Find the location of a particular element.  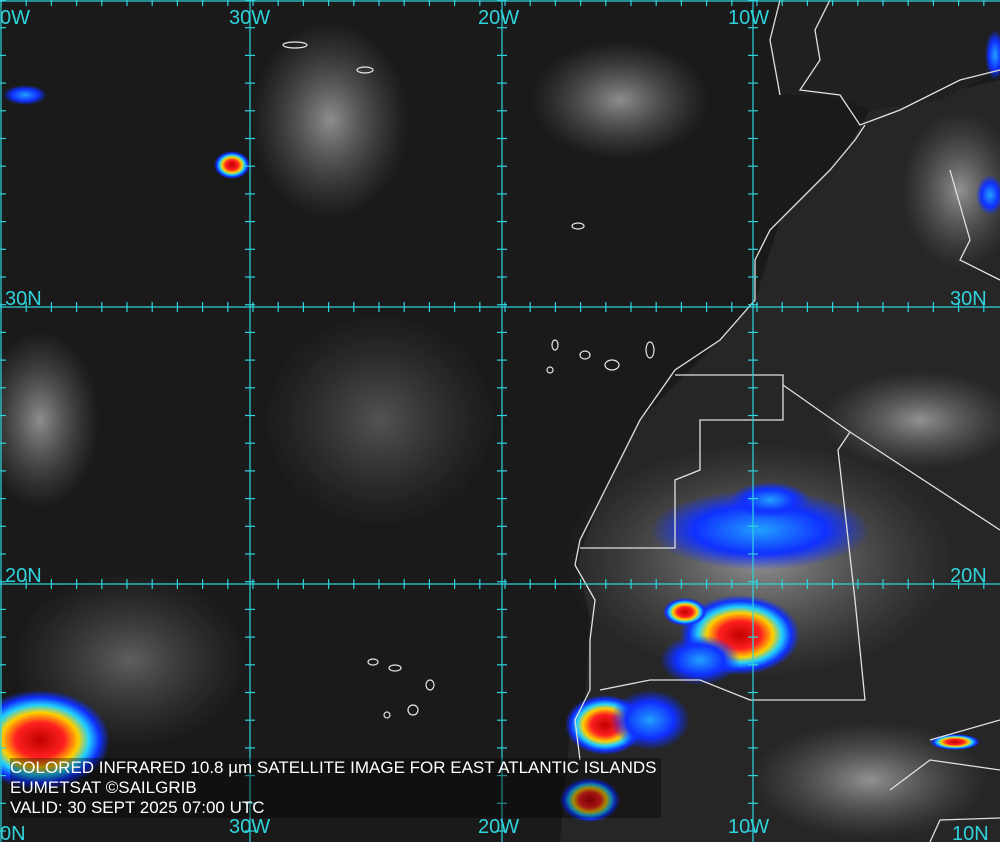

lon-label-bottom: 30W is located at coordinates (250, 827).